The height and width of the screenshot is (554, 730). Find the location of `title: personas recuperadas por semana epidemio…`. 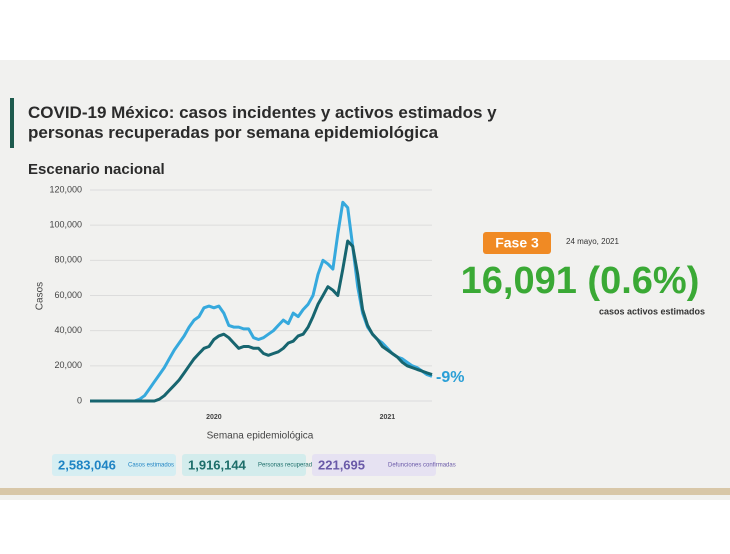

title: personas recuperadas por semana epidemio… is located at coordinates (233, 132).